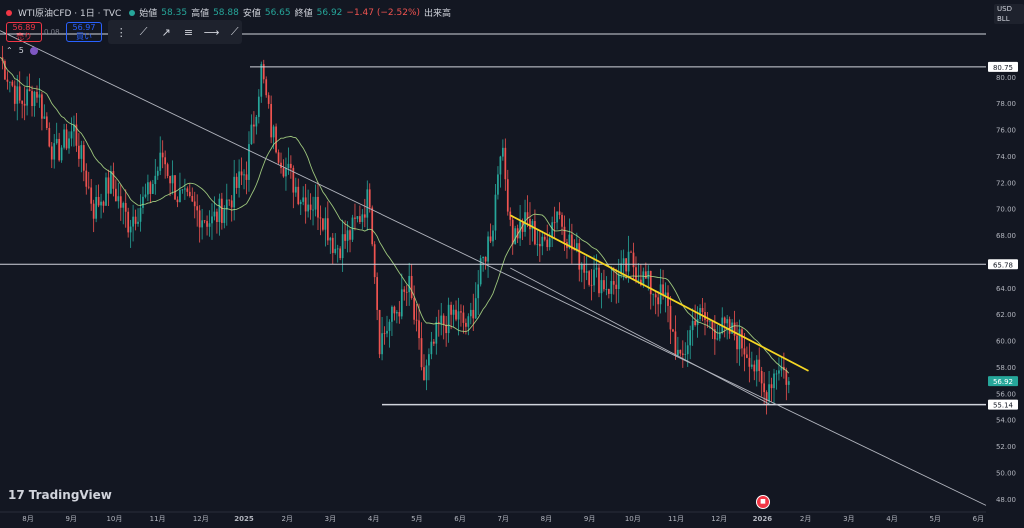 The width and height of the screenshot is (1024, 528). I want to click on sell-label: 売り, so click(24, 36).